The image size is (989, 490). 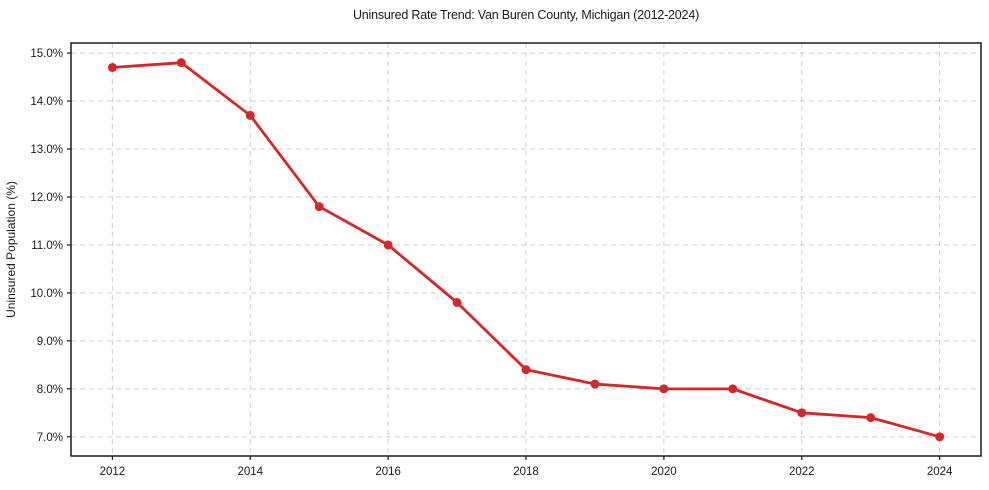 I want to click on x-tick-label: 2014, so click(x=250, y=472).